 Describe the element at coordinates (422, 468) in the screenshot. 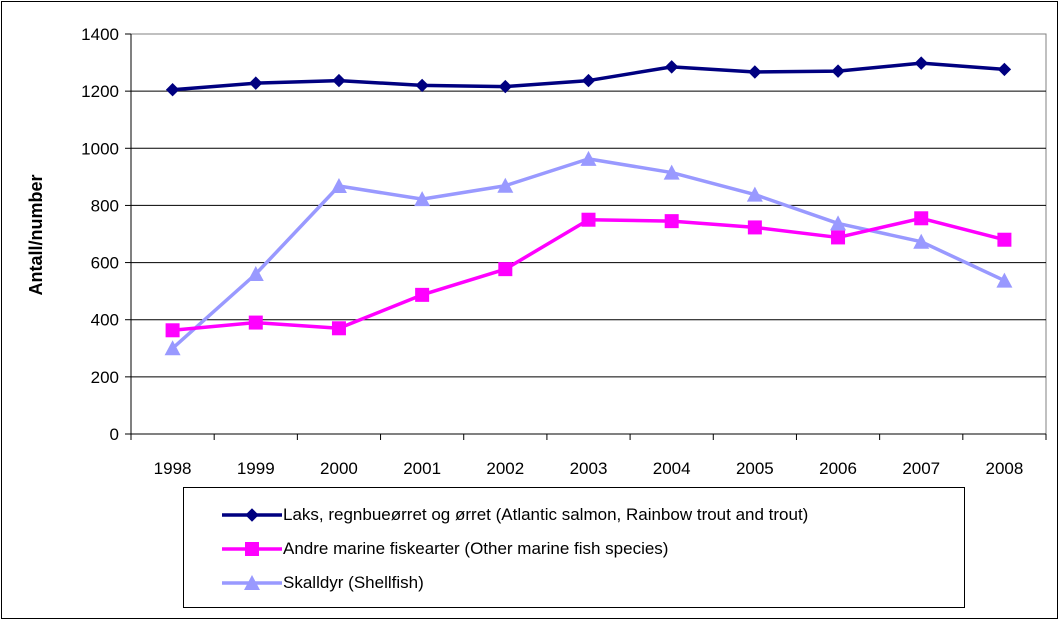

I see `x-tick-label: 2001` at that location.